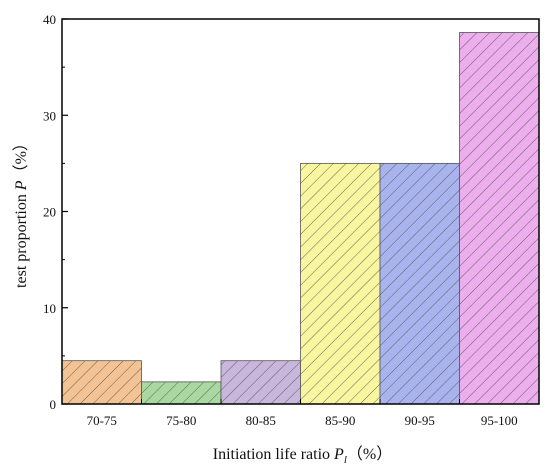 Image resolution: width=550 pixels, height=469 pixels. I want to click on y-tick-label: 20, so click(49, 212).